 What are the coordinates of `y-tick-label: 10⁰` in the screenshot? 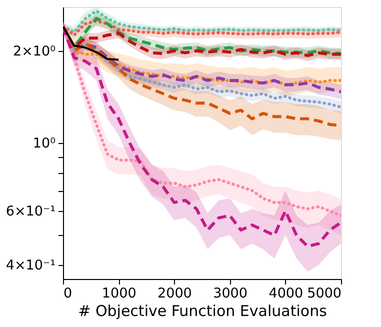 It's located at (44, 144).